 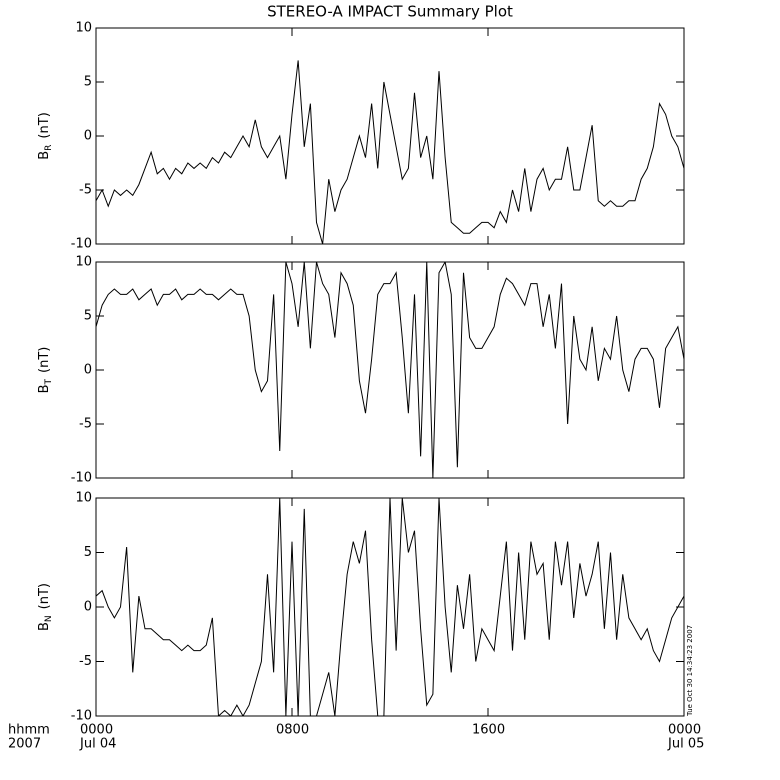 I want to click on x-corner-label: hhmm, so click(x=29, y=730).